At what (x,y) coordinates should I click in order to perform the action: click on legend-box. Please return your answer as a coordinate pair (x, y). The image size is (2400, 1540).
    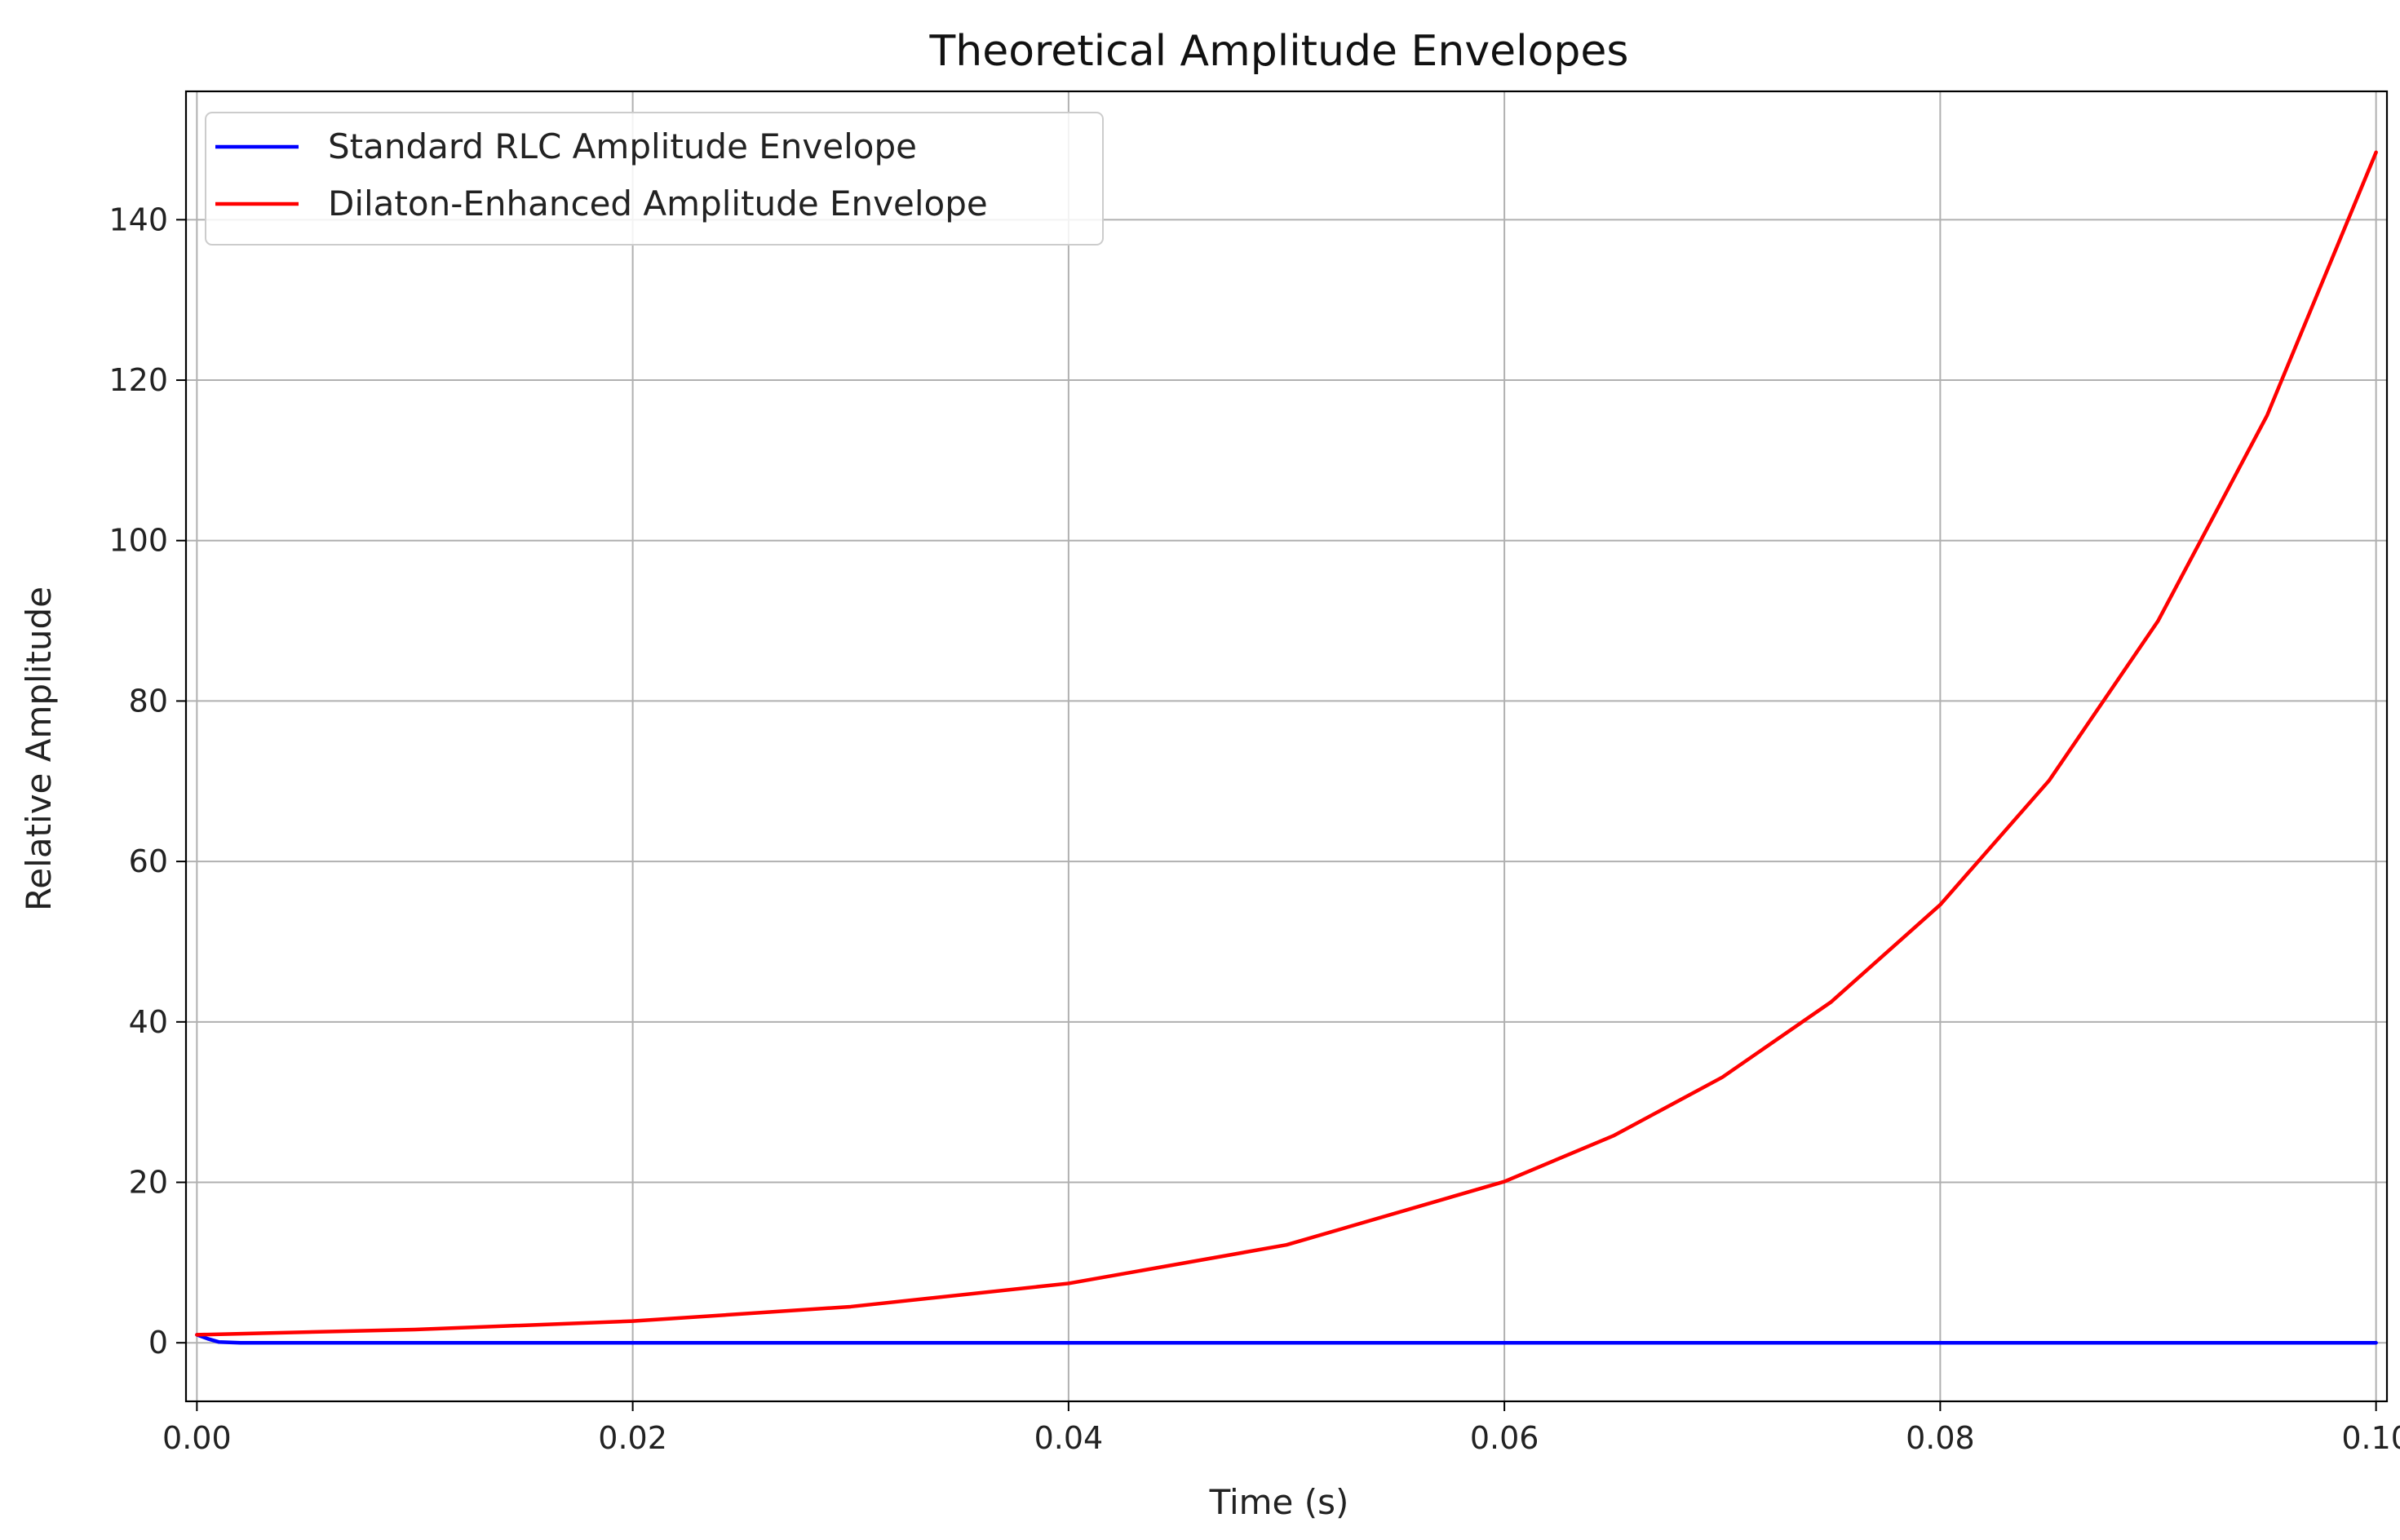
    Looking at the image, I should click on (654, 179).